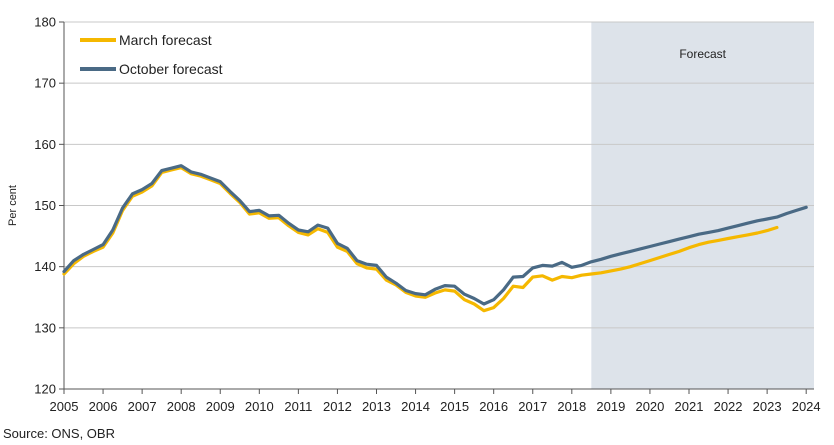  I want to click on x-tick-label: 2005, so click(64, 406).